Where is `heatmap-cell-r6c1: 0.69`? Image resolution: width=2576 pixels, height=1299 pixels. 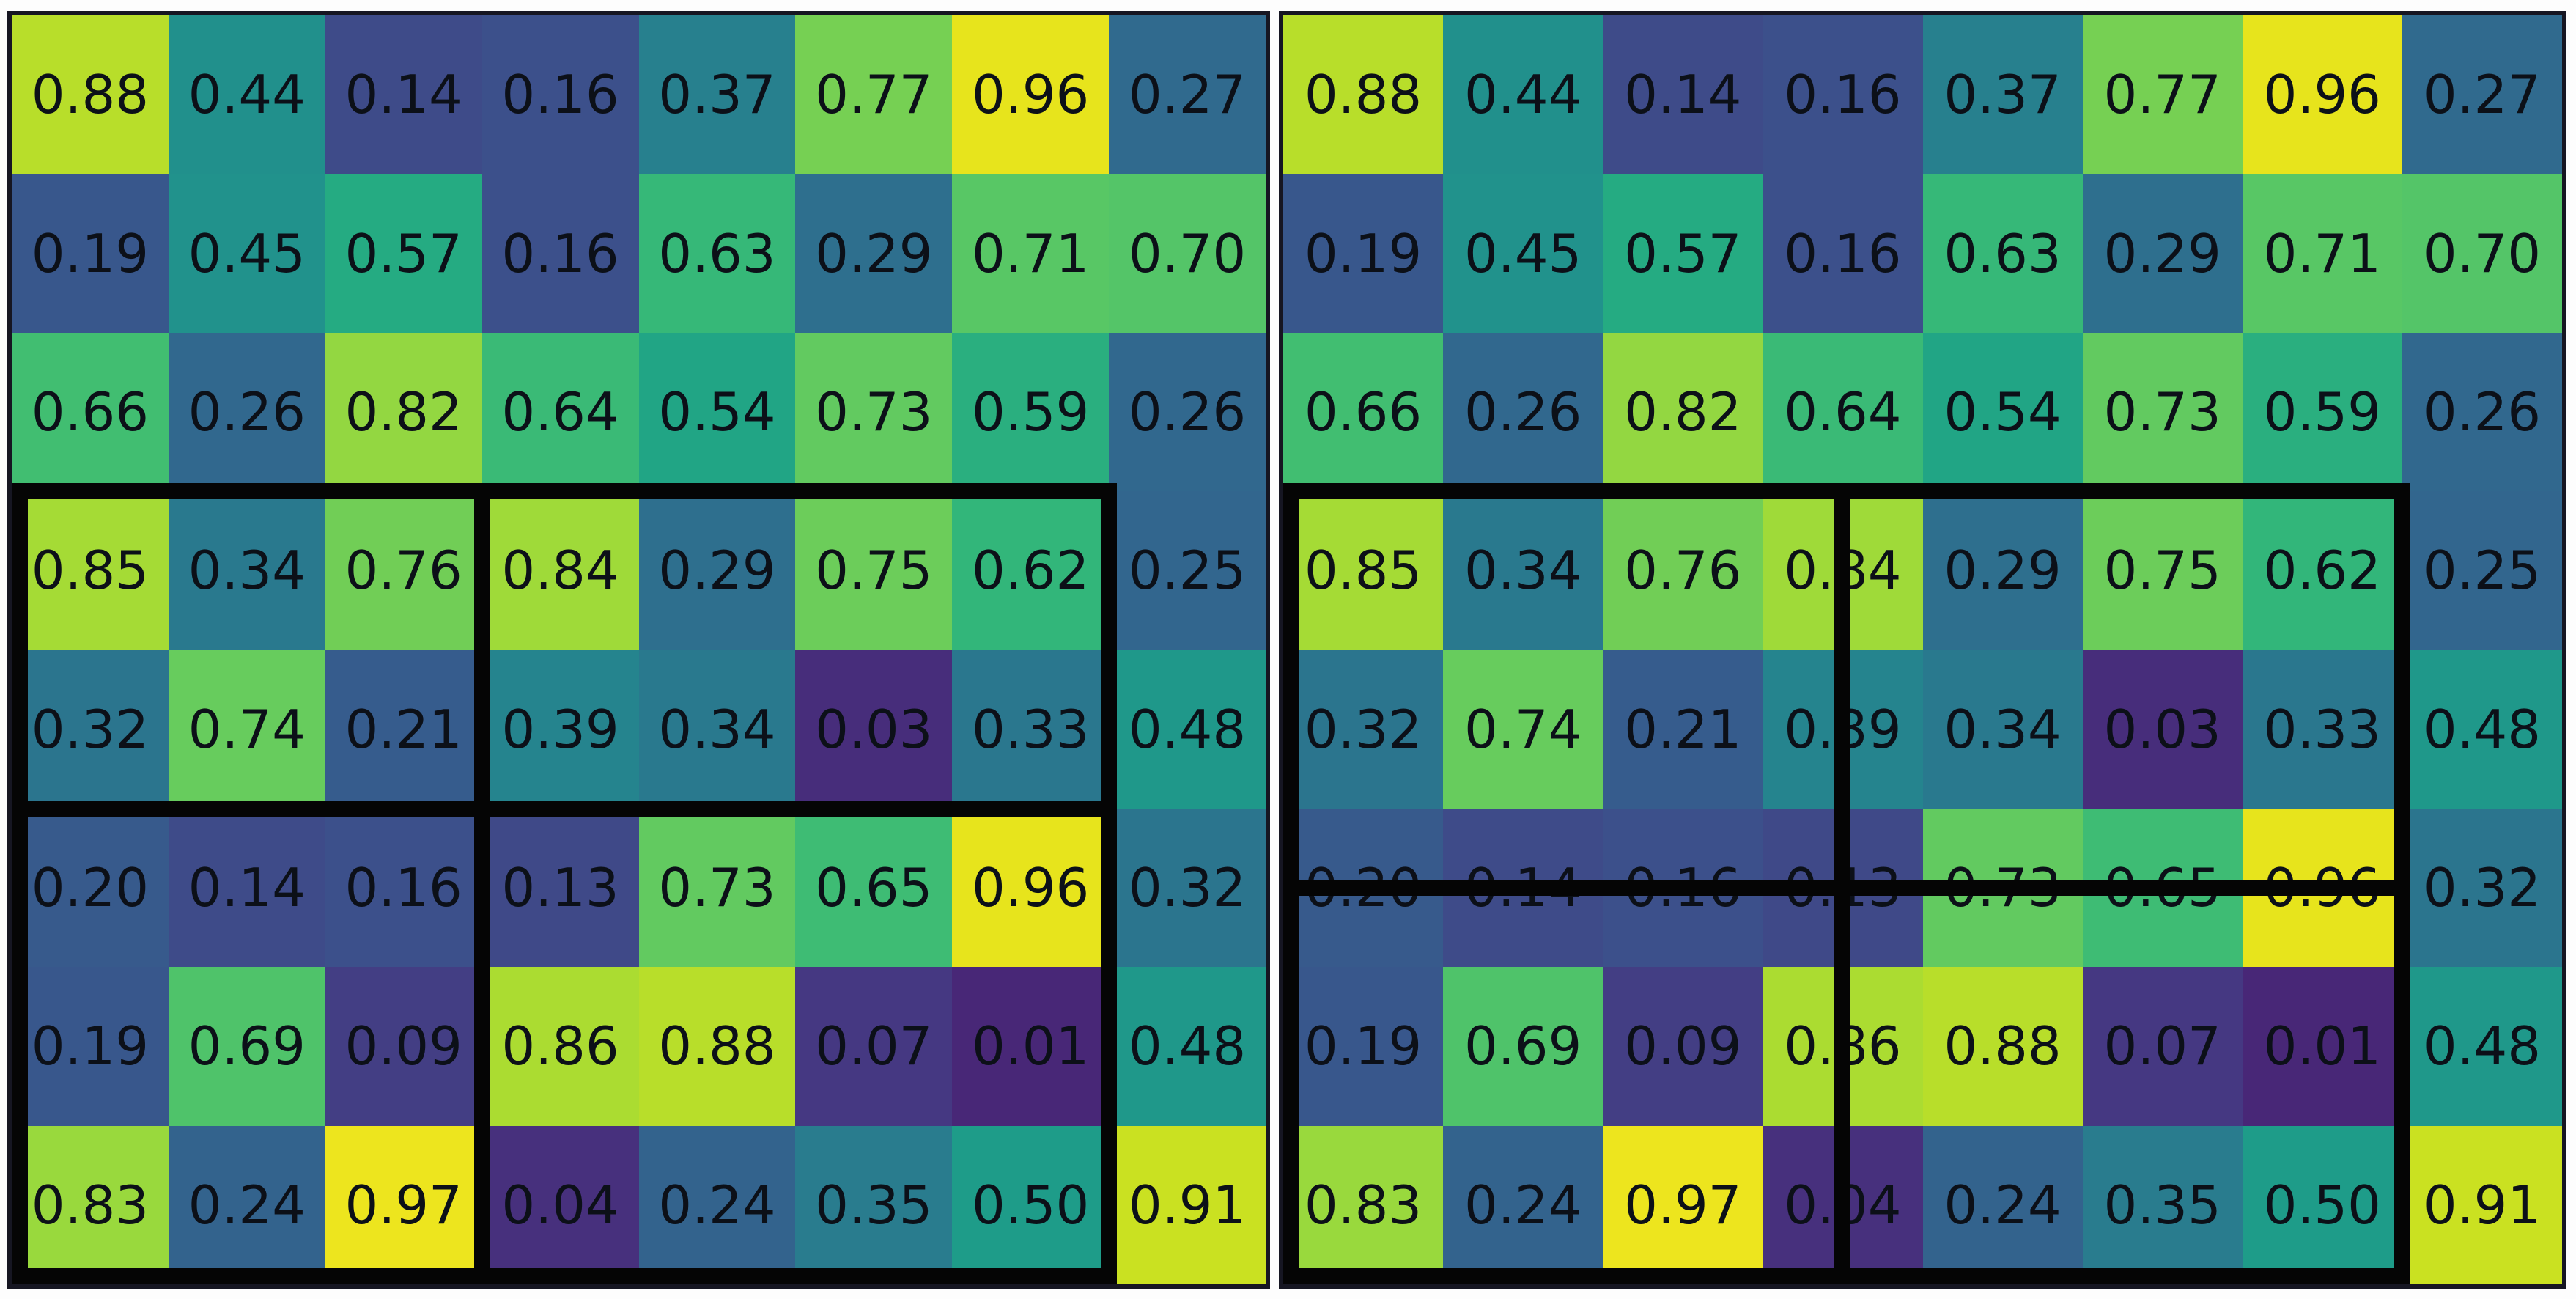
heatmap-cell-r6c1: 0.69 is located at coordinates (246, 1046).